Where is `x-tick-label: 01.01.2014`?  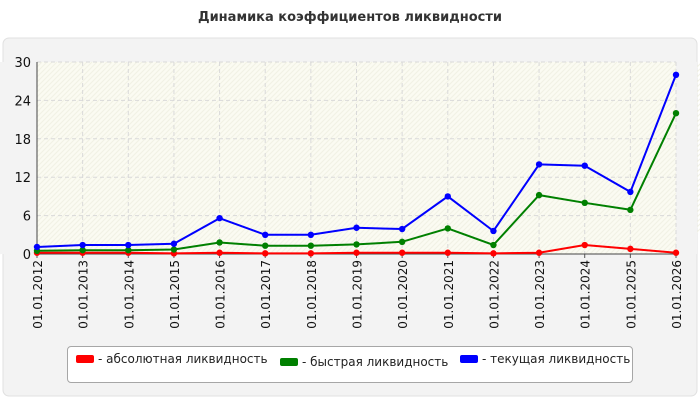 x-tick-label: 01.01.2014 is located at coordinates (129, 294).